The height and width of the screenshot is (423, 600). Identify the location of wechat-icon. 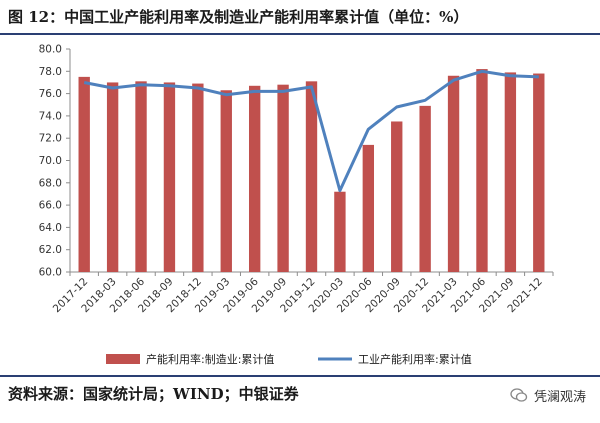
(519, 395).